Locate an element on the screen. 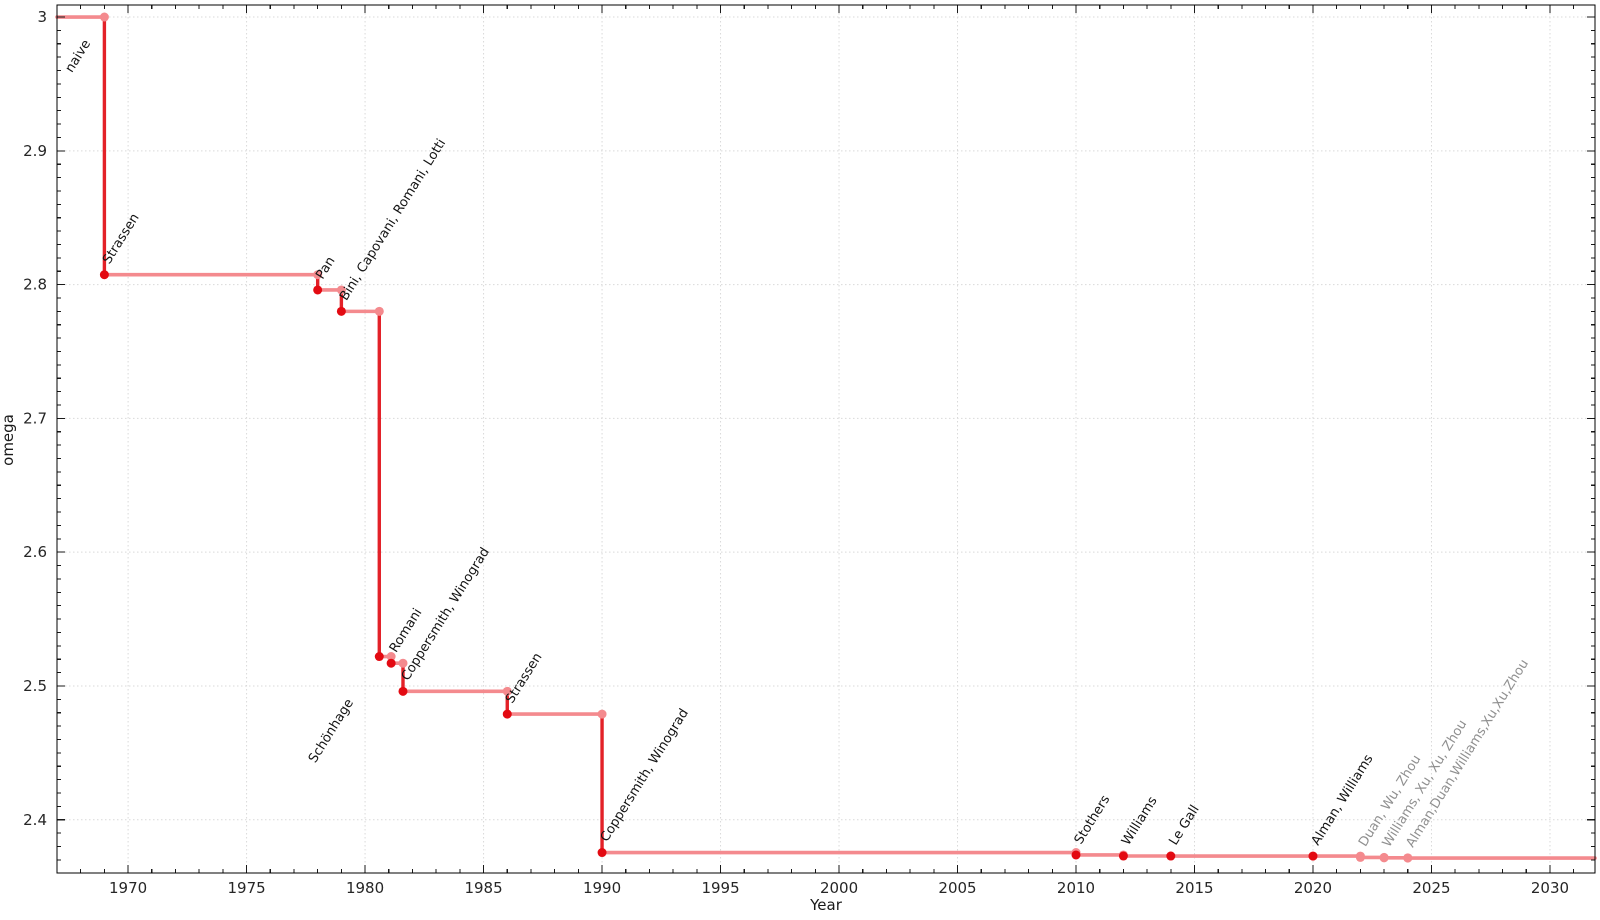 The width and height of the screenshot is (1600, 920). y-tick-label-2.6: 2.6 is located at coordinates (35, 552).